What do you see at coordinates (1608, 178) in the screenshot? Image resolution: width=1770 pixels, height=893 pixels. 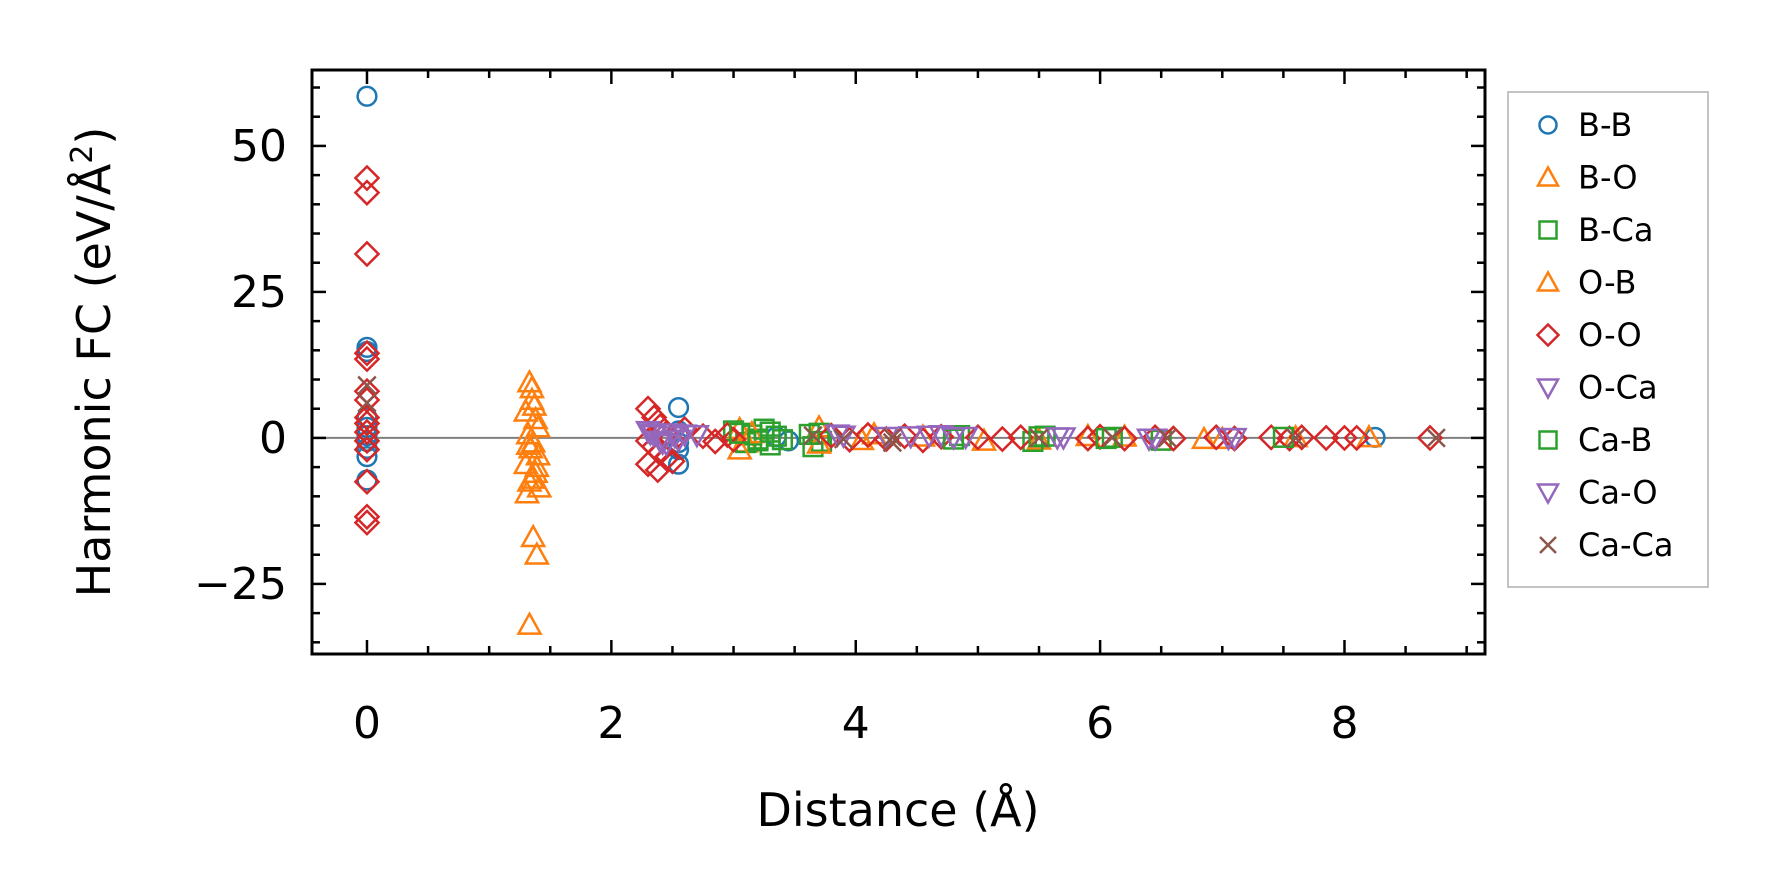 I see `legend-label: B-O` at bounding box center [1608, 178].